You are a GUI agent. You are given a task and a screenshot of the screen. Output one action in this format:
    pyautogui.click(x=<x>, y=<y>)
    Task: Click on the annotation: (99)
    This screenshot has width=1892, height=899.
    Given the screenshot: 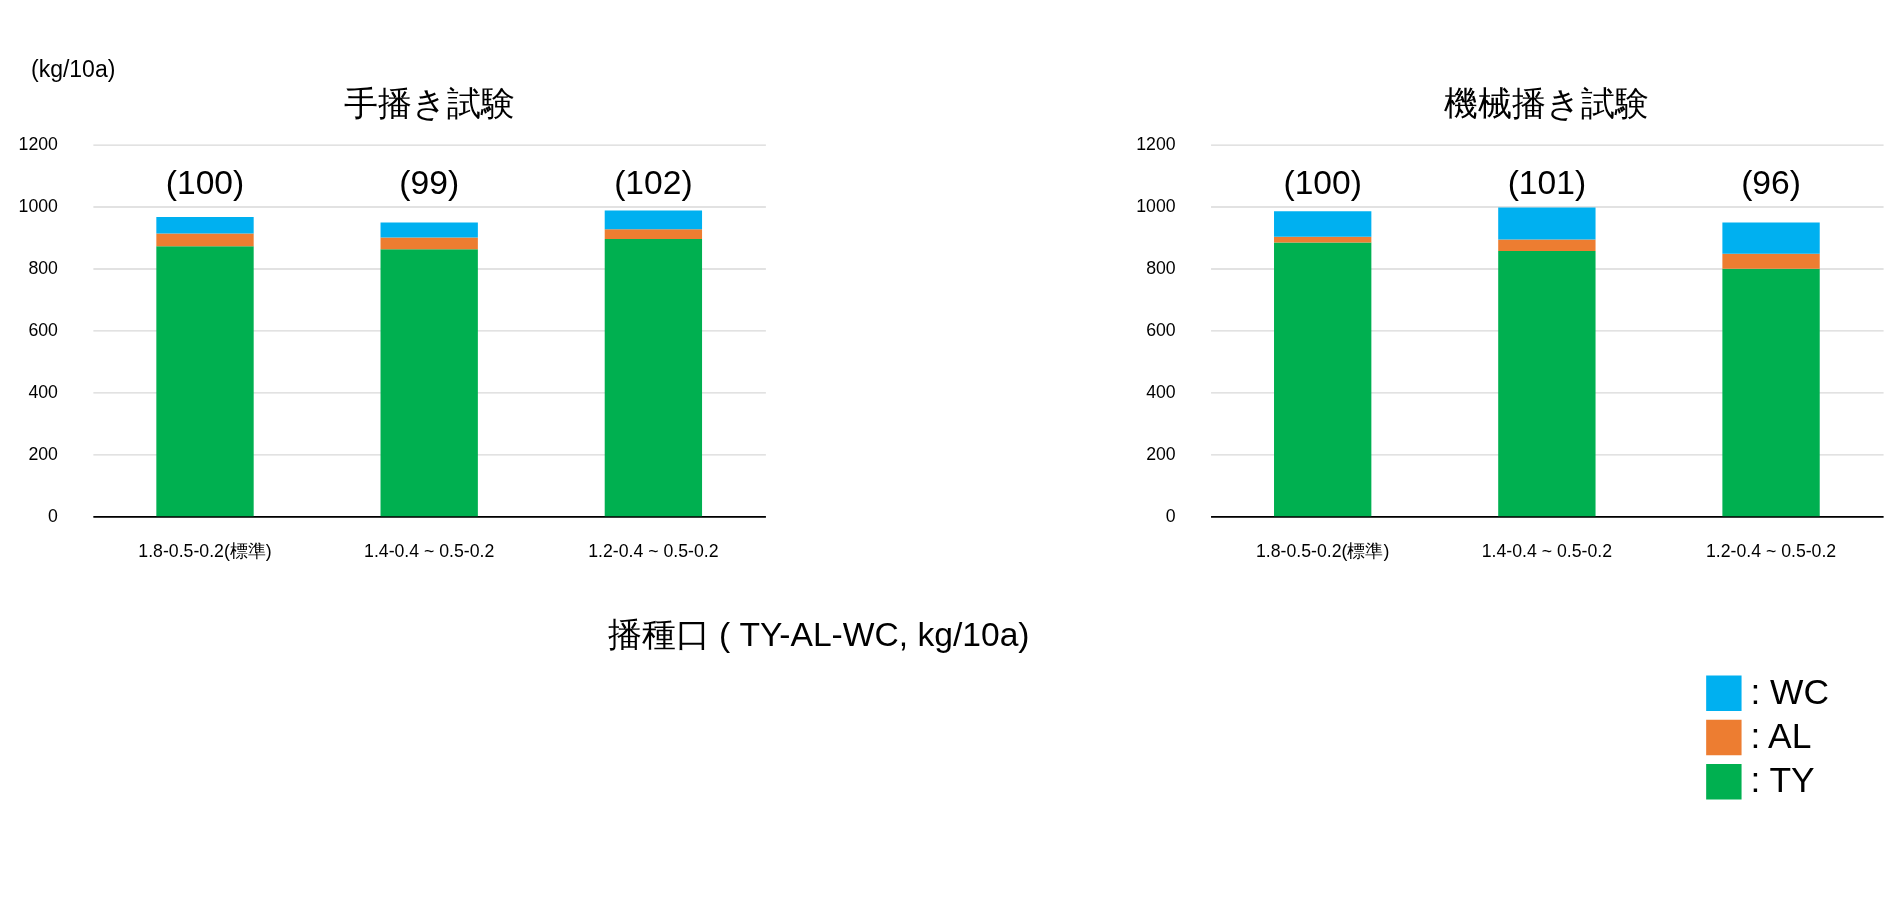 What is the action you would take?
    pyautogui.click(x=429, y=183)
    